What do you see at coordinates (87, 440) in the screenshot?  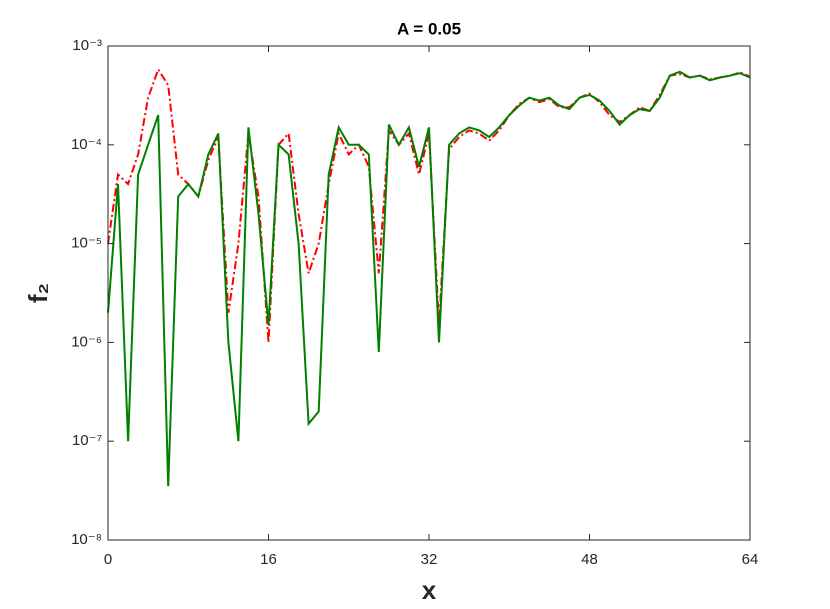 I see `y-tick-label: 10⁻⁷` at bounding box center [87, 440].